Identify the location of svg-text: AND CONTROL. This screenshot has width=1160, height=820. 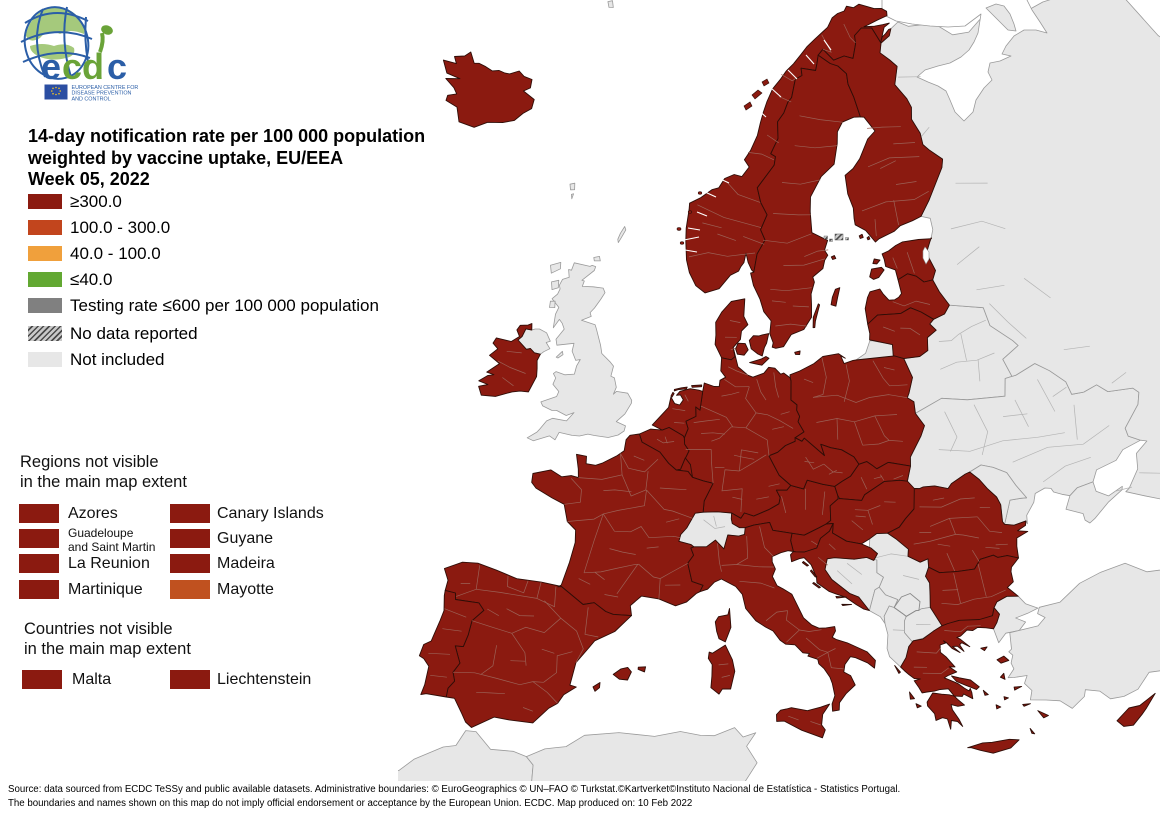
(91, 99).